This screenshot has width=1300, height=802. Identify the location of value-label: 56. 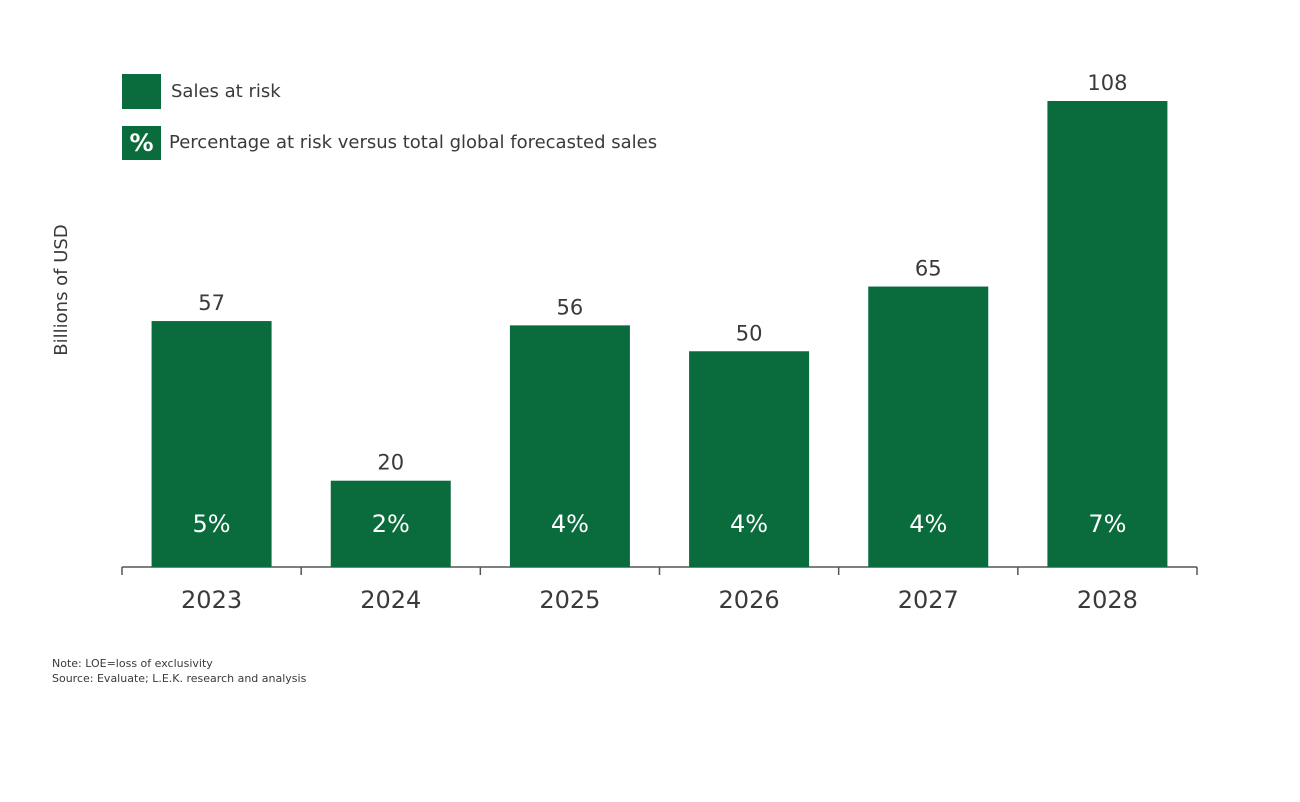
(570, 307).